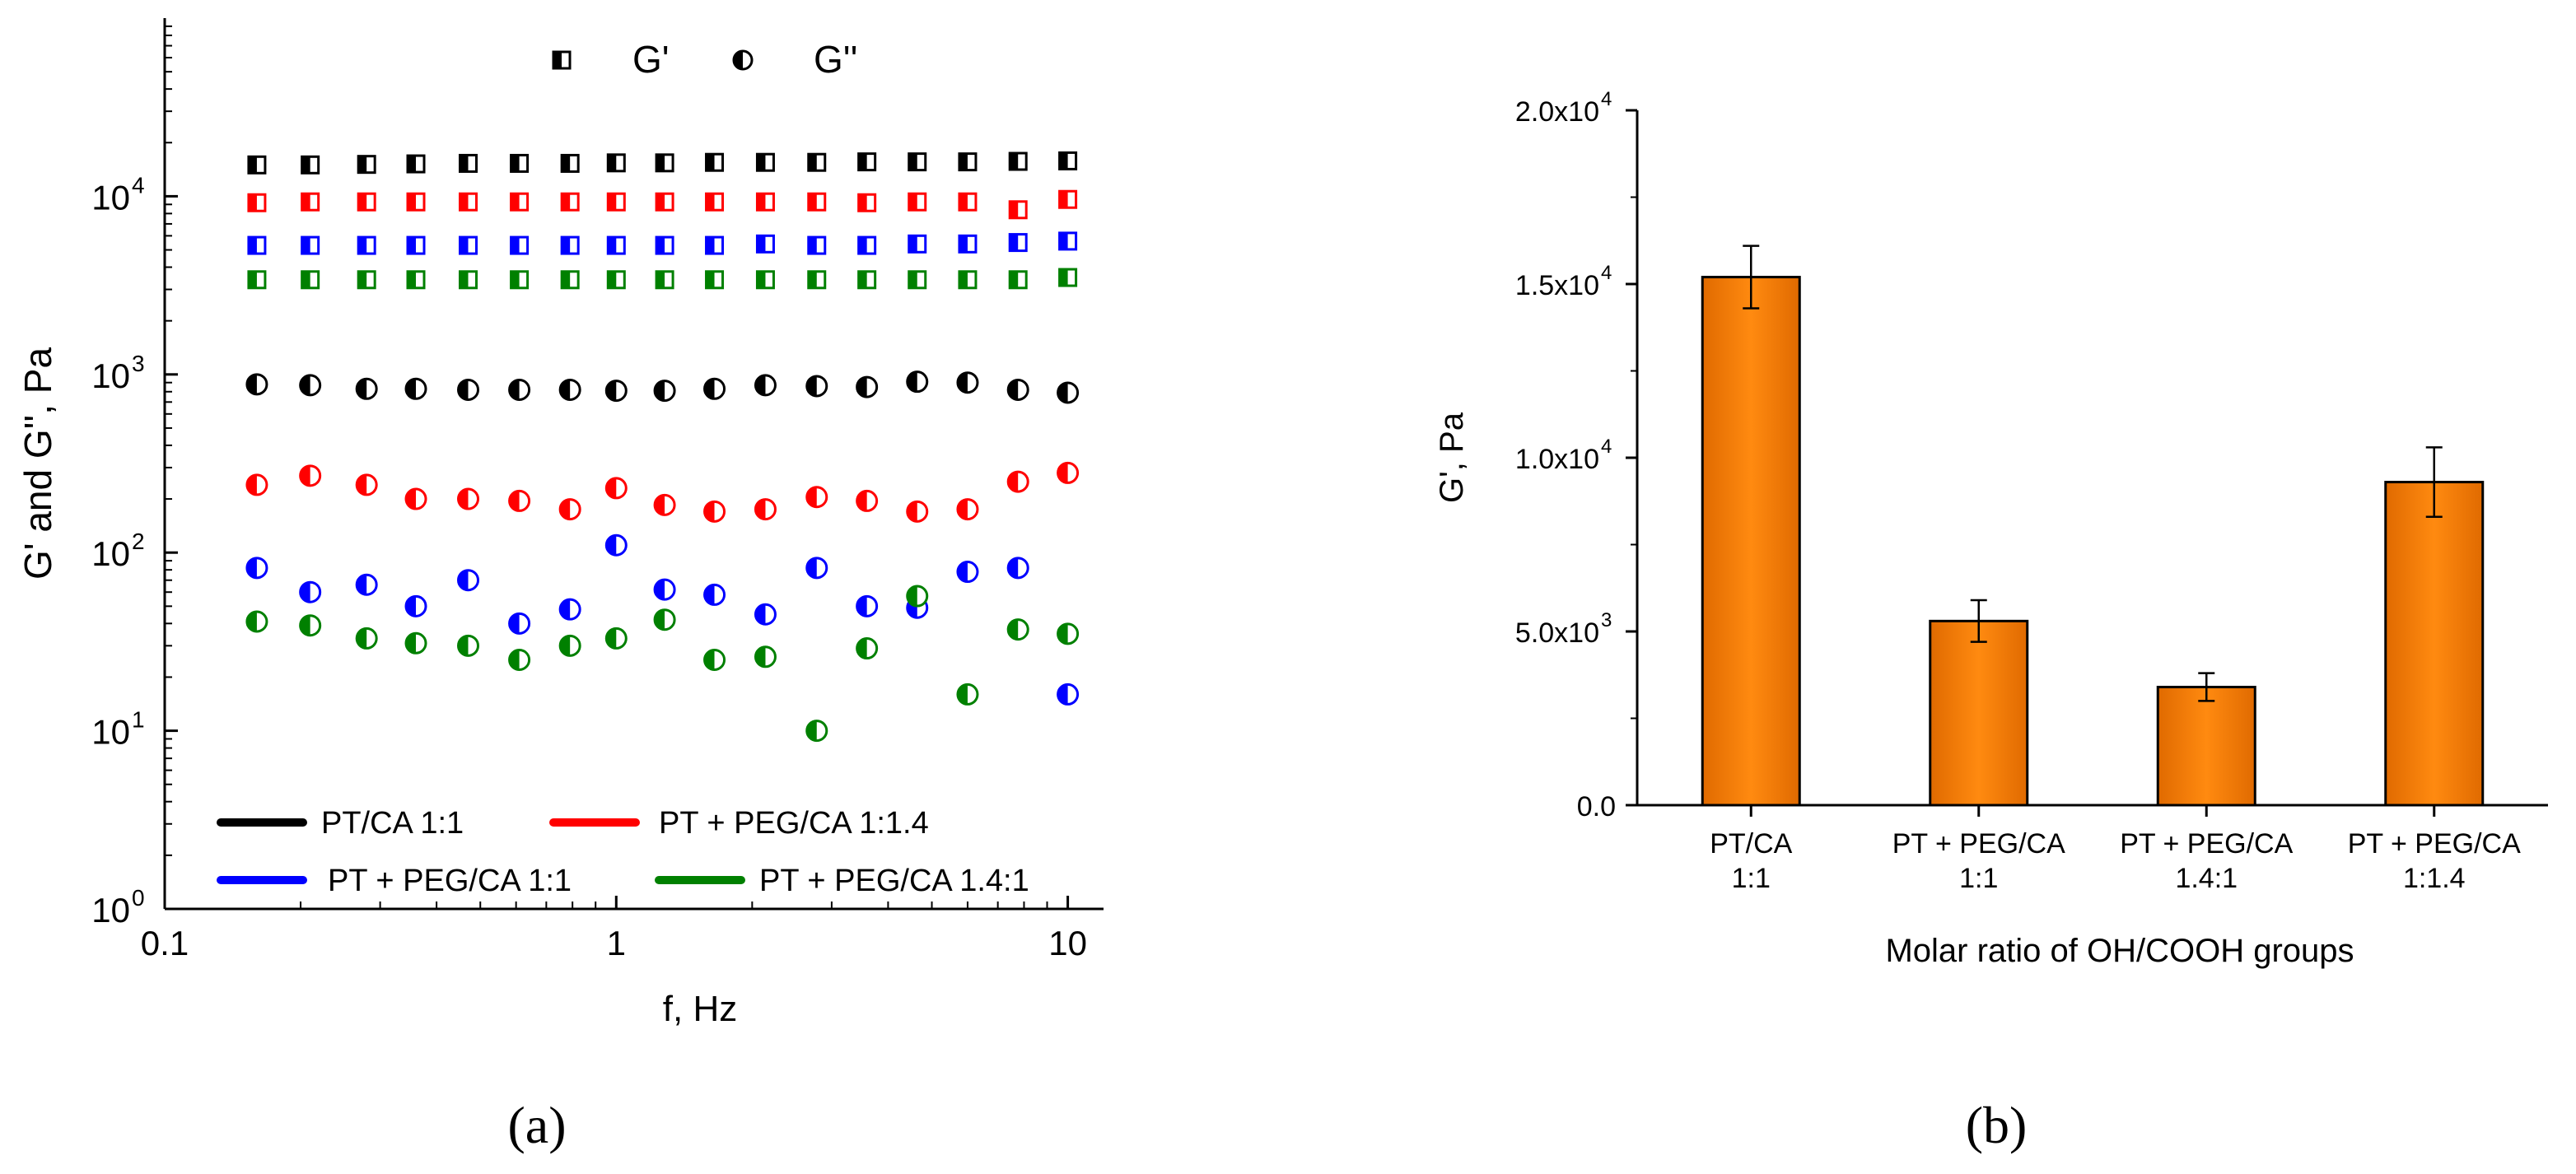 The height and width of the screenshot is (1174, 2576). What do you see at coordinates (536, 1125) in the screenshot?
I see `panel-a-label: (a)` at bounding box center [536, 1125].